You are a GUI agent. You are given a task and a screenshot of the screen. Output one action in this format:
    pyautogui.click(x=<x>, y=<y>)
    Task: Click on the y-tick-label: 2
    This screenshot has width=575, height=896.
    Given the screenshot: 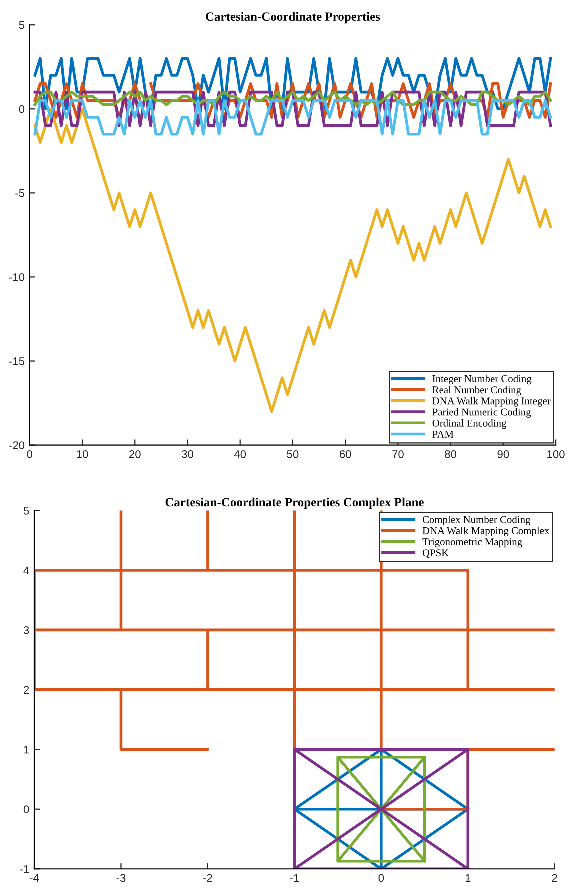 What is the action you would take?
    pyautogui.click(x=27, y=690)
    